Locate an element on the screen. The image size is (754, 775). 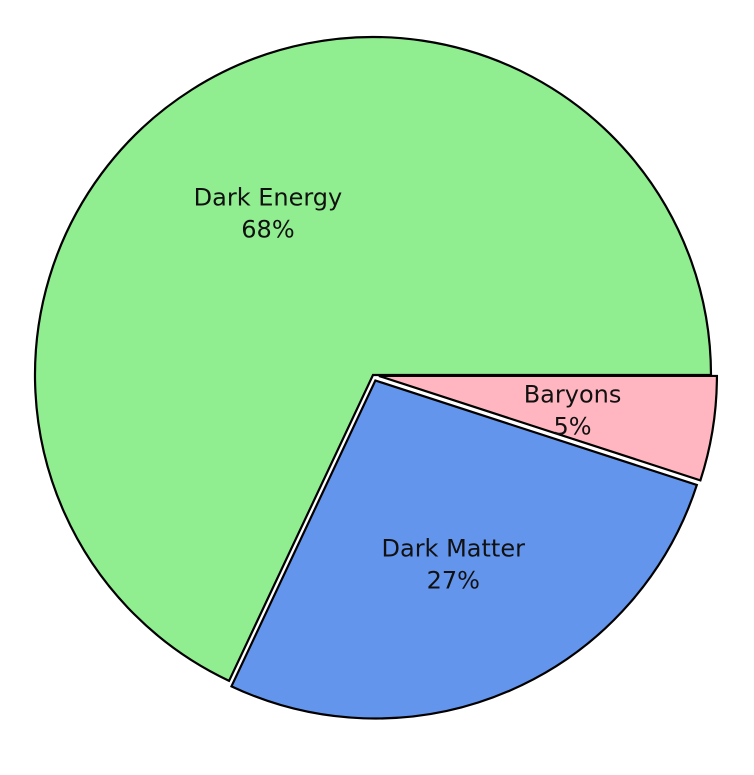
slice-label-dark-energy: Dark Energy is located at coordinates (268, 197).